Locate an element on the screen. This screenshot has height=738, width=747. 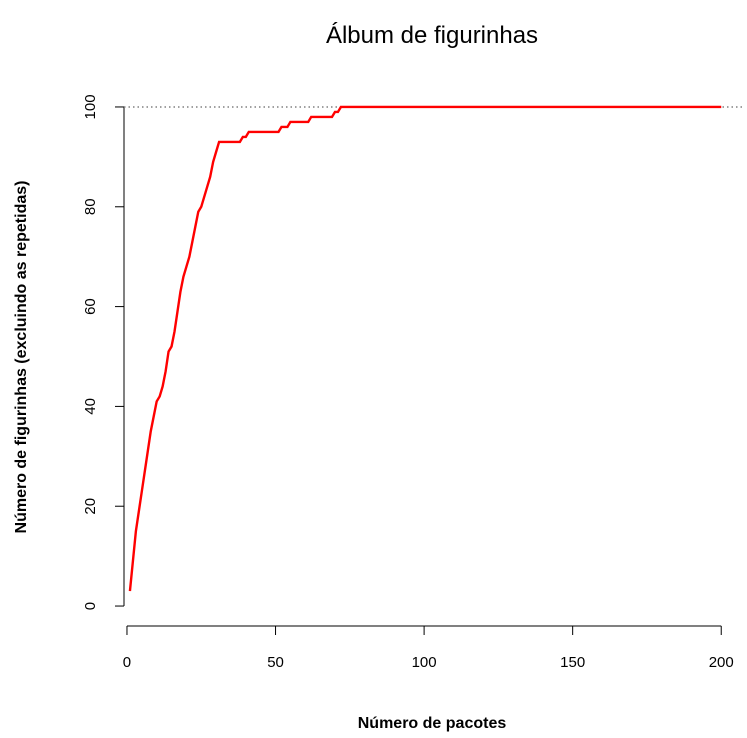
x-tick-label: 100 is located at coordinates (424, 662).